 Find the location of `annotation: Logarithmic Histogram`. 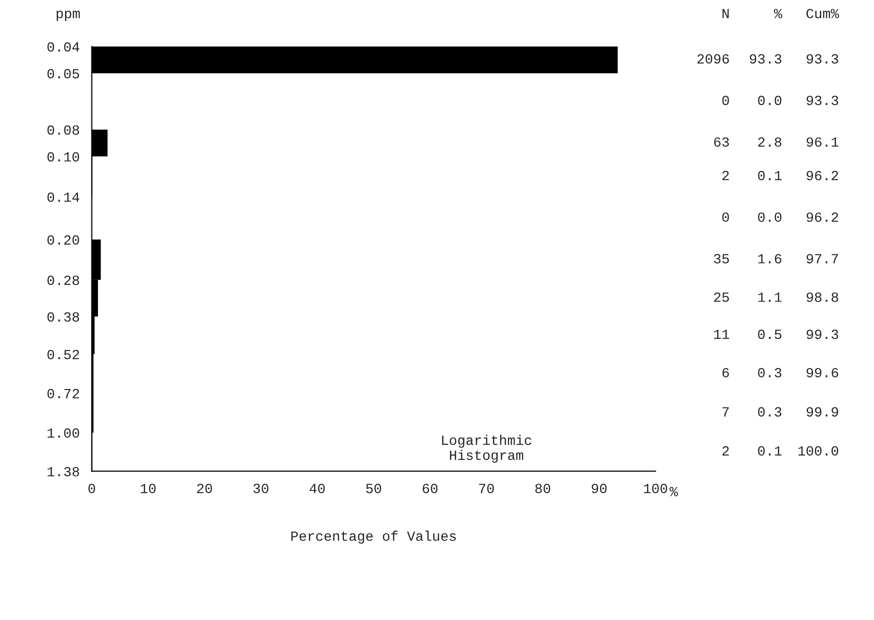

annotation: Logarithmic Histogram is located at coordinates (487, 448).